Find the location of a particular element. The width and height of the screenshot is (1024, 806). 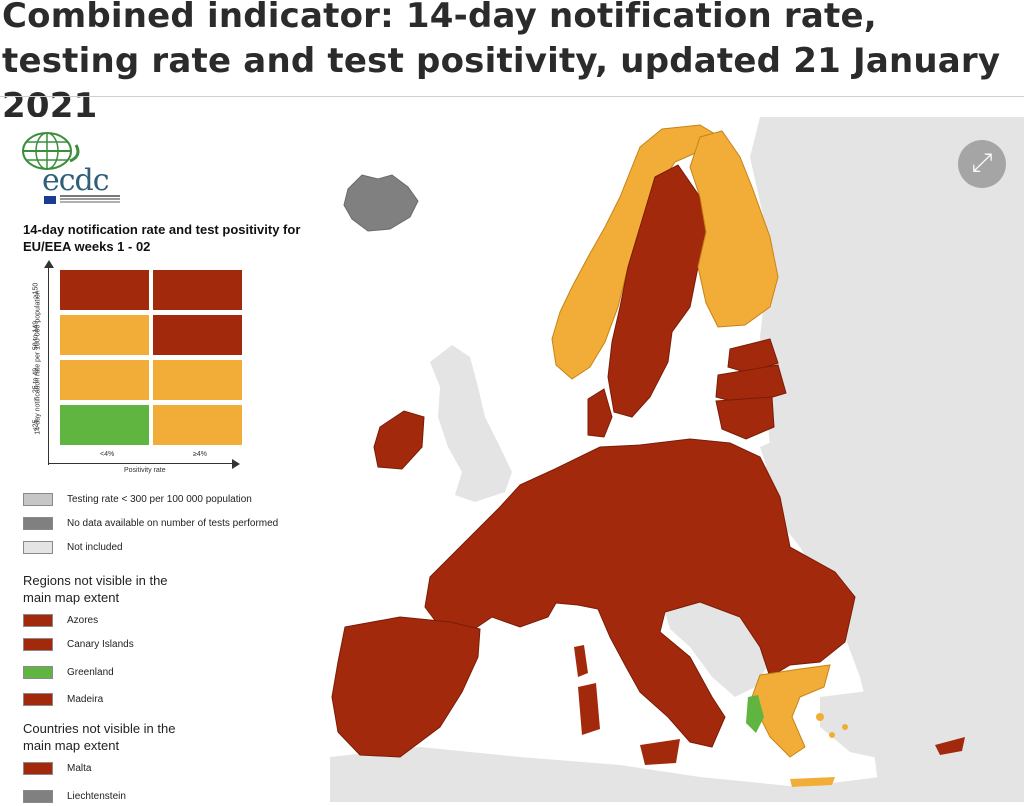

iceland is located at coordinates (381, 203).